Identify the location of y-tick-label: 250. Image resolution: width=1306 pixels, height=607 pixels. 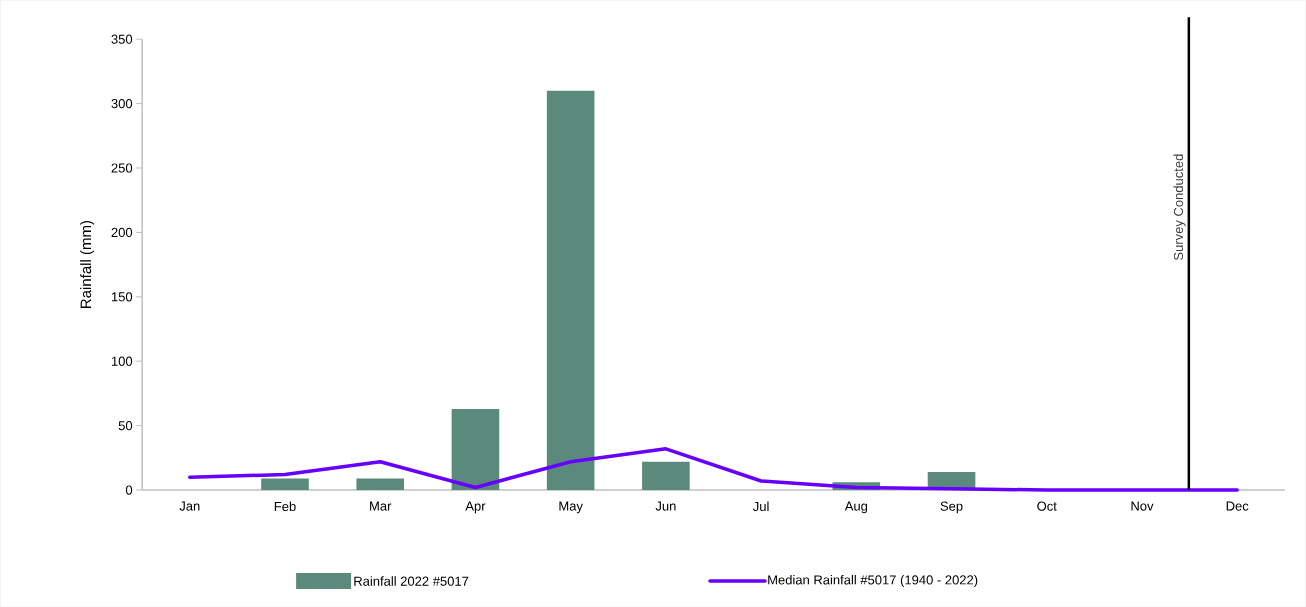
(122, 168).